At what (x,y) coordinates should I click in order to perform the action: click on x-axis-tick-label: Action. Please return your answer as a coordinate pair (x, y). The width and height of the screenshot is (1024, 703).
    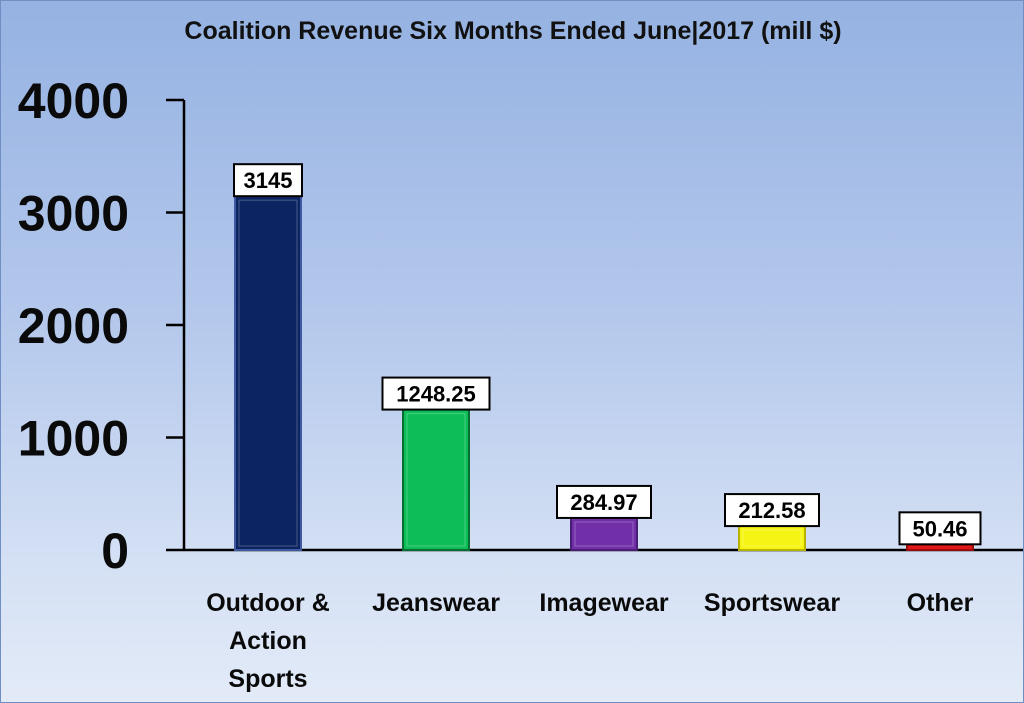
    Looking at the image, I should click on (268, 641).